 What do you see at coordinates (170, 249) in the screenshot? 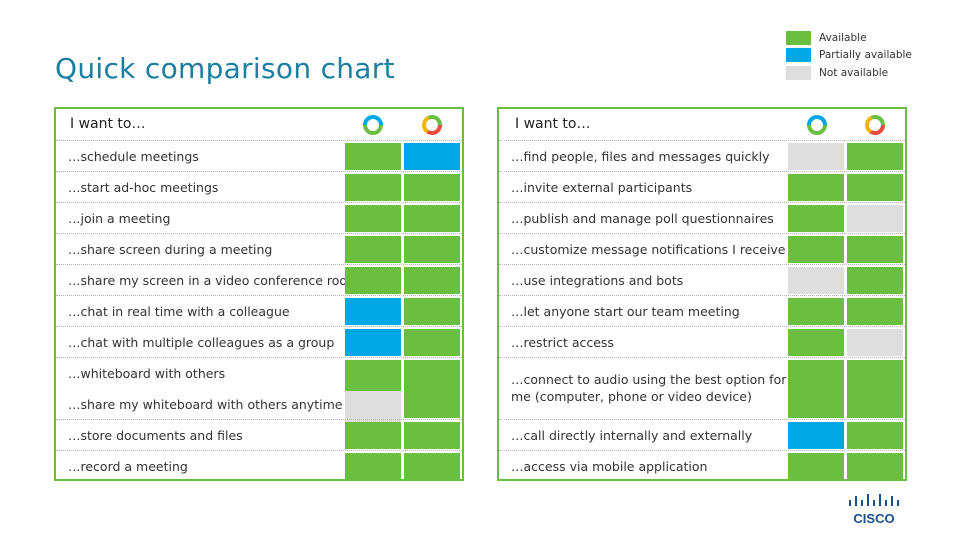
I see `row-label: …share screen during a meeting` at bounding box center [170, 249].